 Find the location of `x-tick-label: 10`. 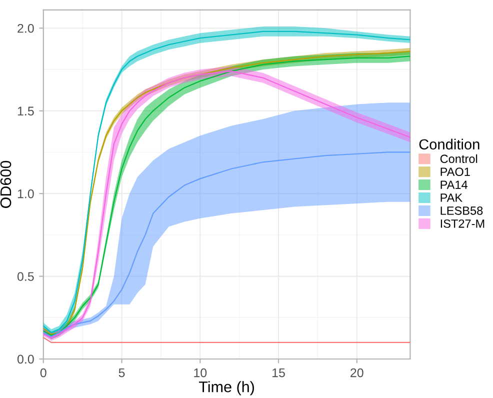

x-tick-label: 10 is located at coordinates (200, 373).